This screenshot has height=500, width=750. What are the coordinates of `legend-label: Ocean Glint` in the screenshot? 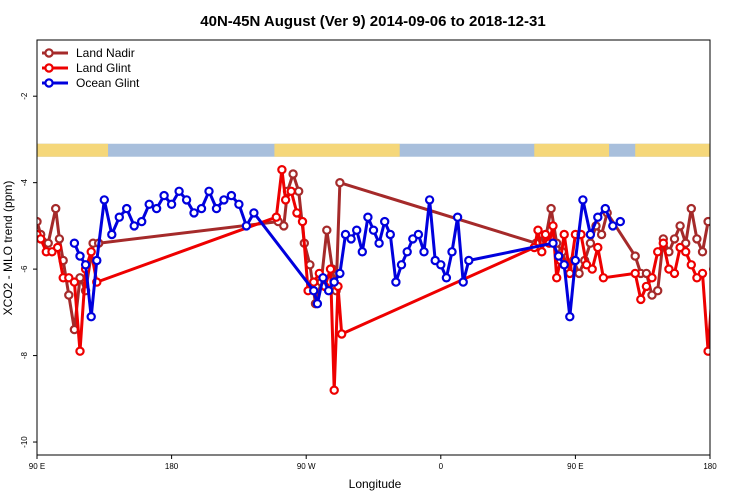 It's located at (108, 83).